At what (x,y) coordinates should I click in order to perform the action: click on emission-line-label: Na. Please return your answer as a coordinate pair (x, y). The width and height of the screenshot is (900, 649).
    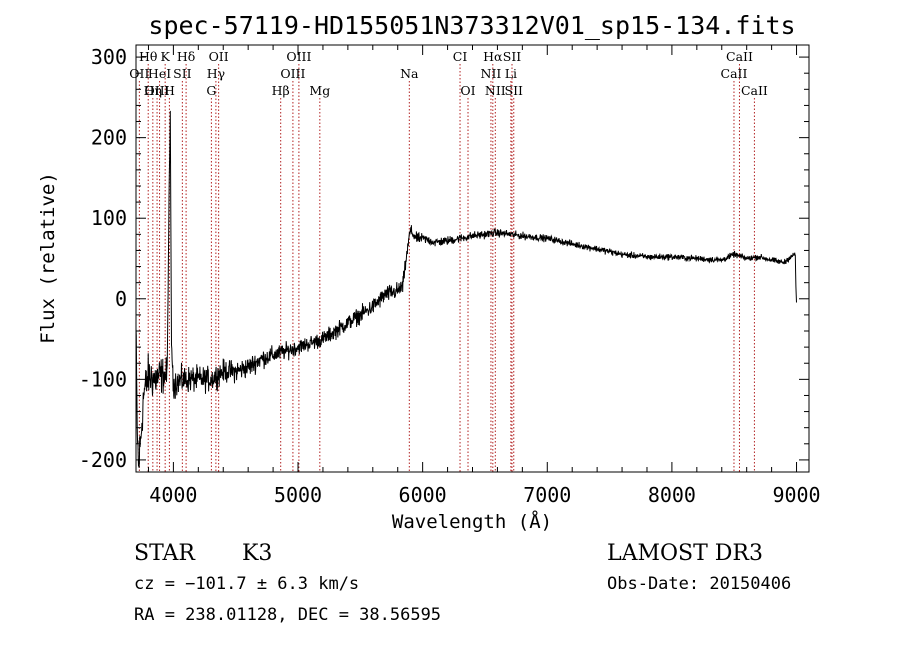
    Looking at the image, I should click on (409, 73).